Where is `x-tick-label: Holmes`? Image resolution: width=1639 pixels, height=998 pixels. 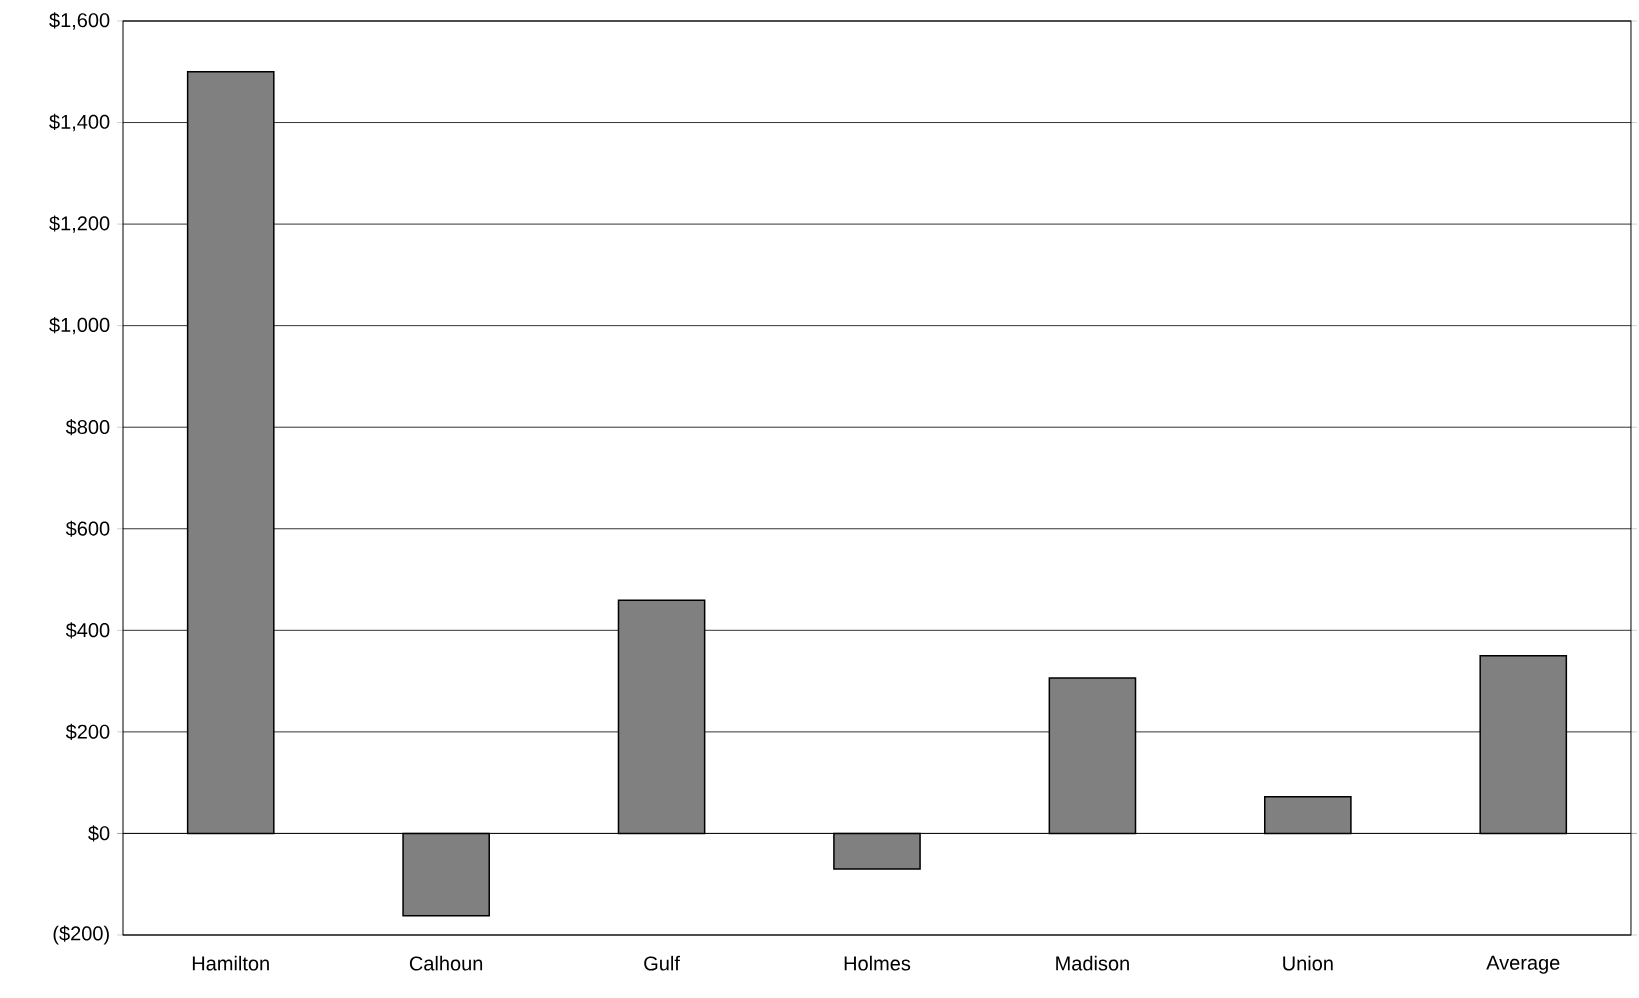
x-tick-label: Holmes is located at coordinates (877, 963).